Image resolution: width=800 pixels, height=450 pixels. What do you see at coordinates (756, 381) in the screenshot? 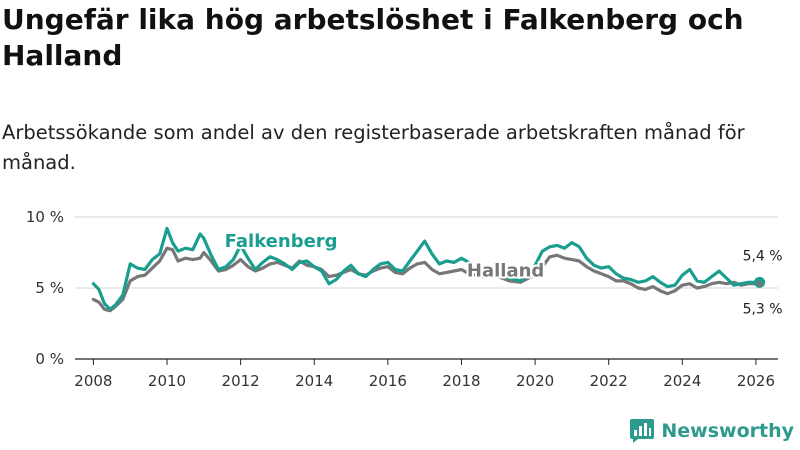
I see `x-tick-label: 2026` at bounding box center [756, 381].